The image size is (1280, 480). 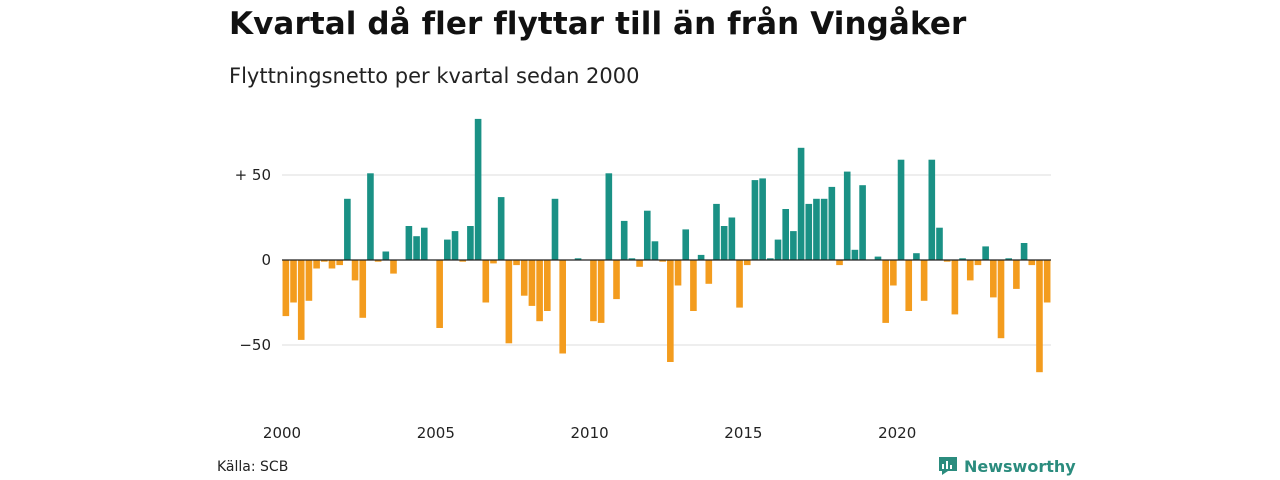 I want to click on brand-logo: Newsworthy, so click(x=1007, y=466).